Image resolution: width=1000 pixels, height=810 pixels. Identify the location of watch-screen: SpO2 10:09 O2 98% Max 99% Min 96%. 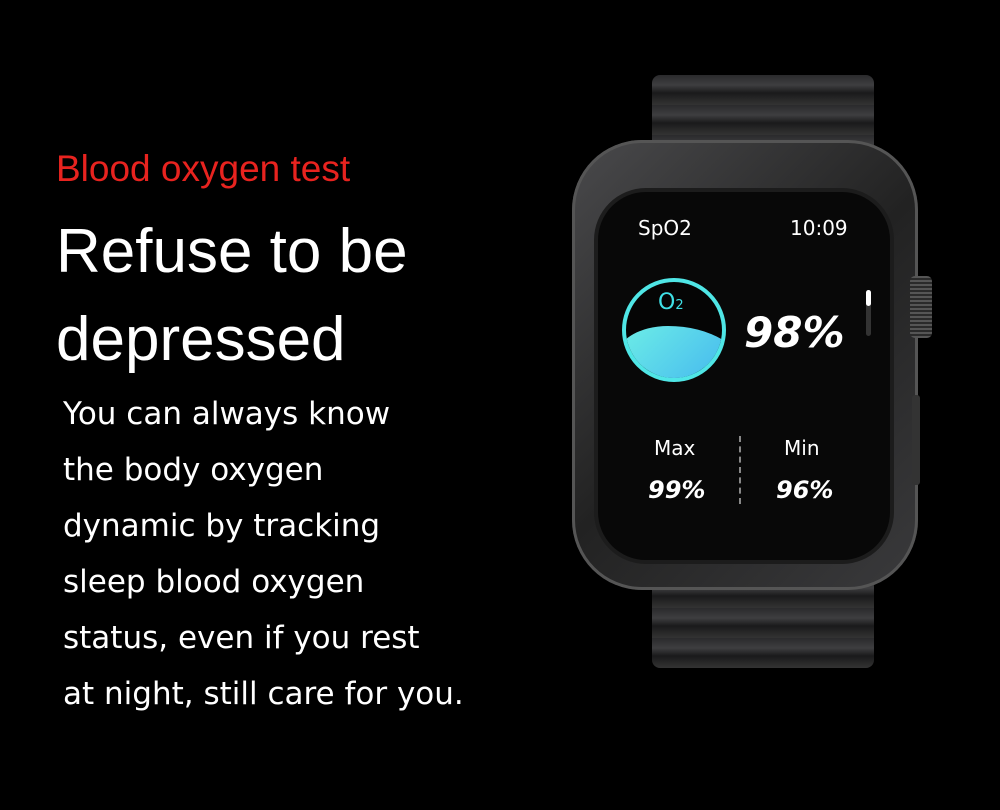
(744, 376).